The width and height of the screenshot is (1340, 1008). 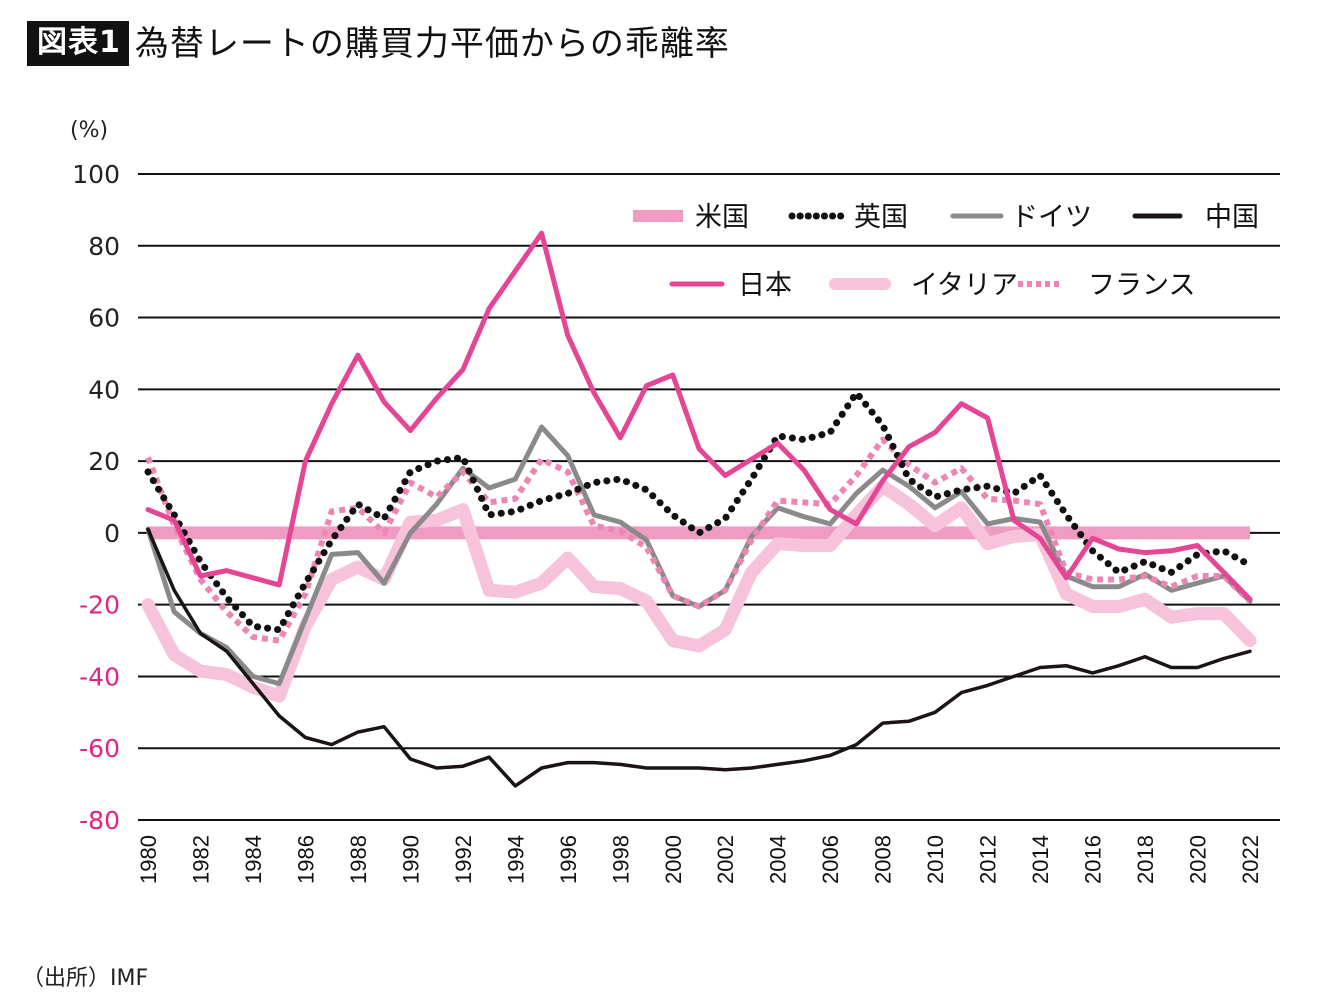 I want to click on x-tick-label: 2006, so click(x=830, y=859).